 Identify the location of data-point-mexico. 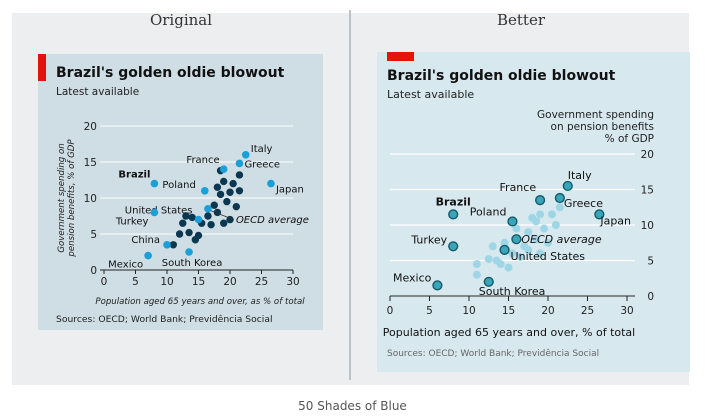
(148, 255).